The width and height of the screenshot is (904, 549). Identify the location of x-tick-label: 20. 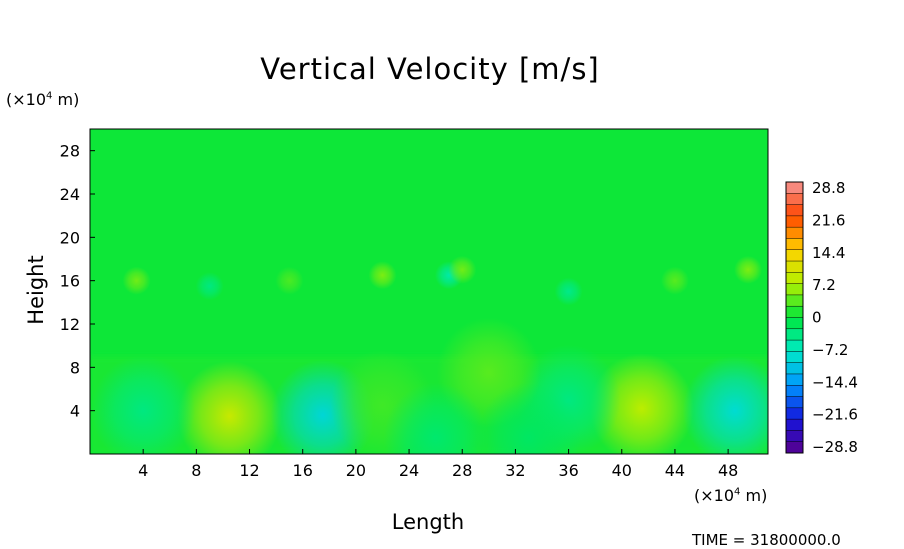
(356, 470).